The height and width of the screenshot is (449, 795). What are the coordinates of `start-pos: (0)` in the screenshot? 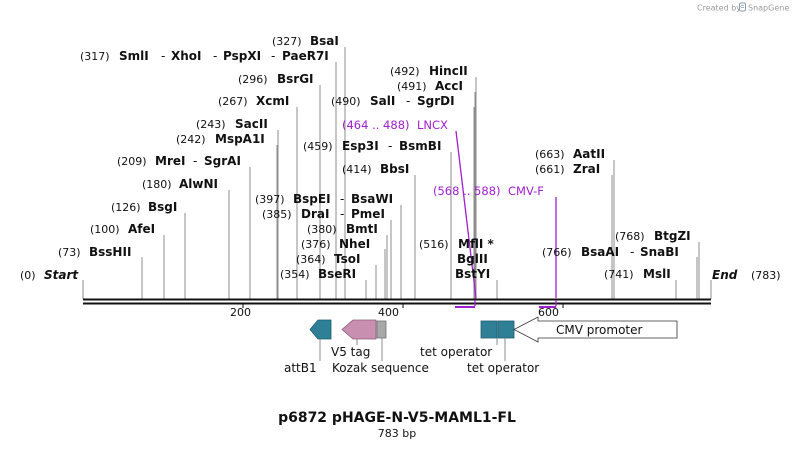 It's located at (28, 275).